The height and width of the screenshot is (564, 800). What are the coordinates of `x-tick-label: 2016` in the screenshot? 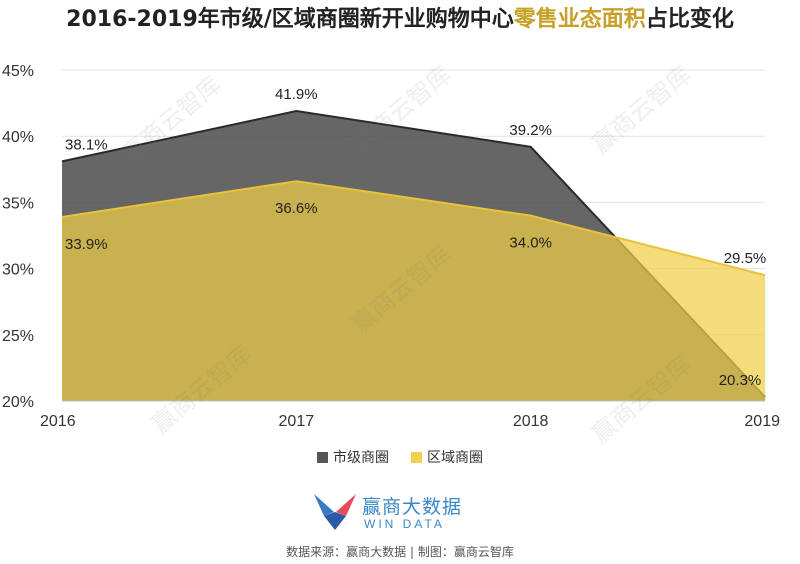 It's located at (58, 421).